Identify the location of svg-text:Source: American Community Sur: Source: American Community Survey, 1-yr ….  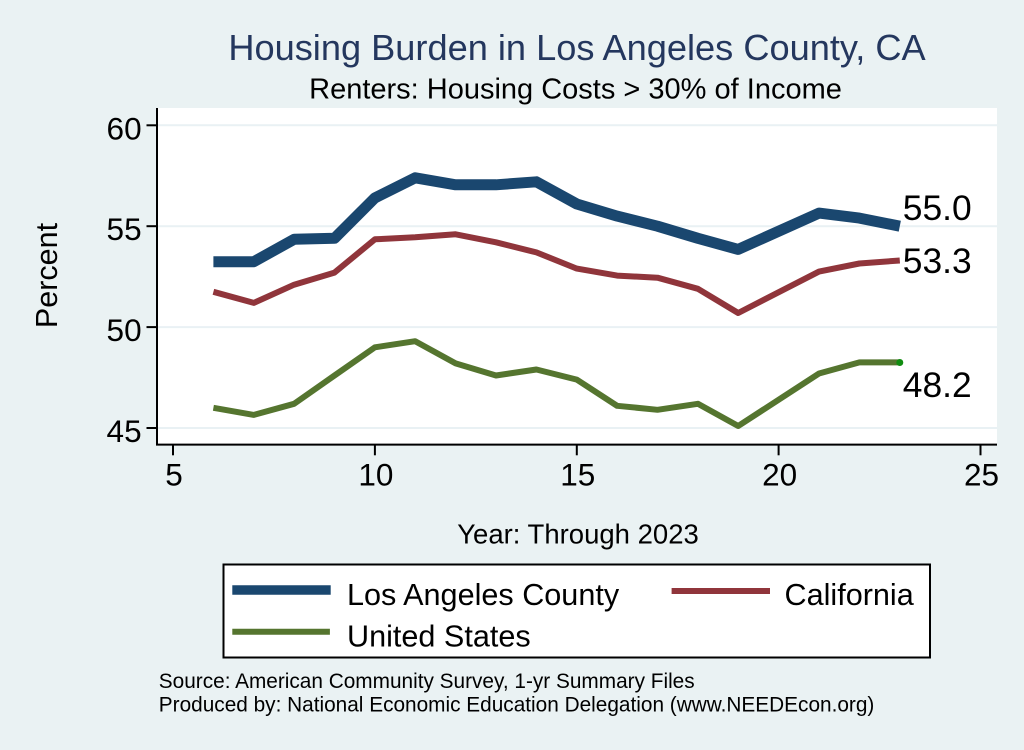
(427, 681).